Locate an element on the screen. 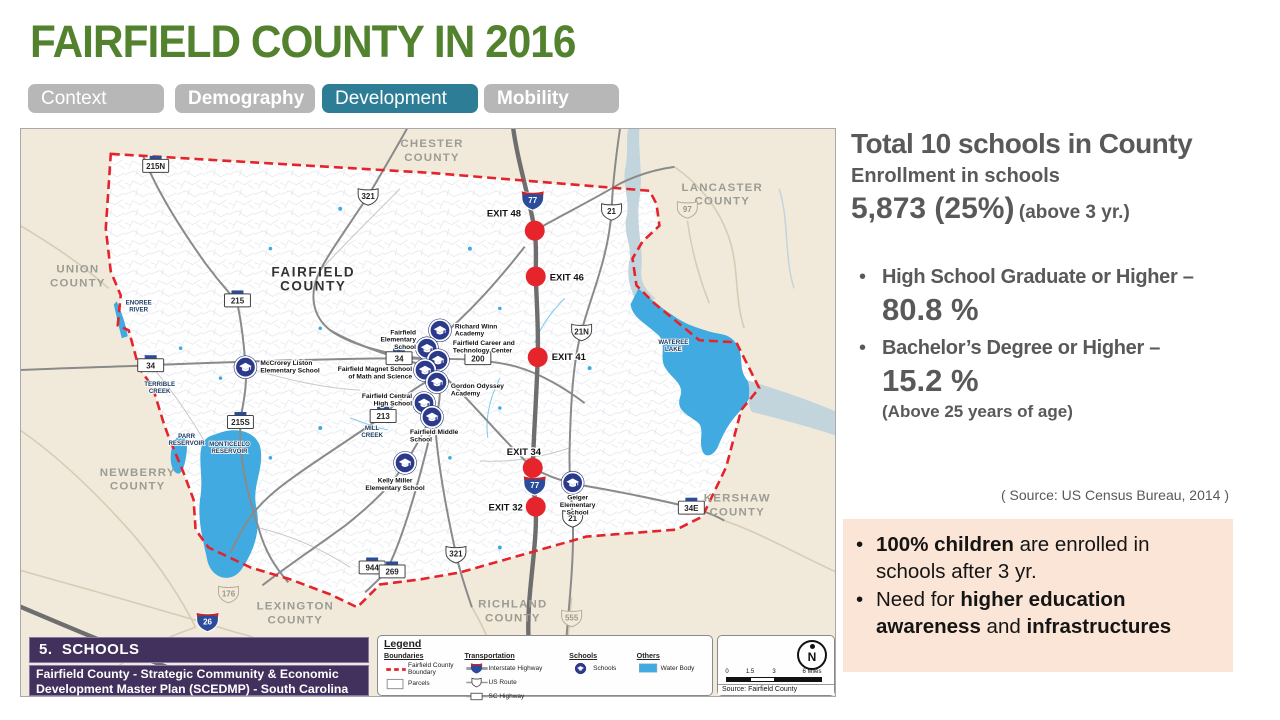  water-label: ENOREE RIVER is located at coordinates (139, 306).